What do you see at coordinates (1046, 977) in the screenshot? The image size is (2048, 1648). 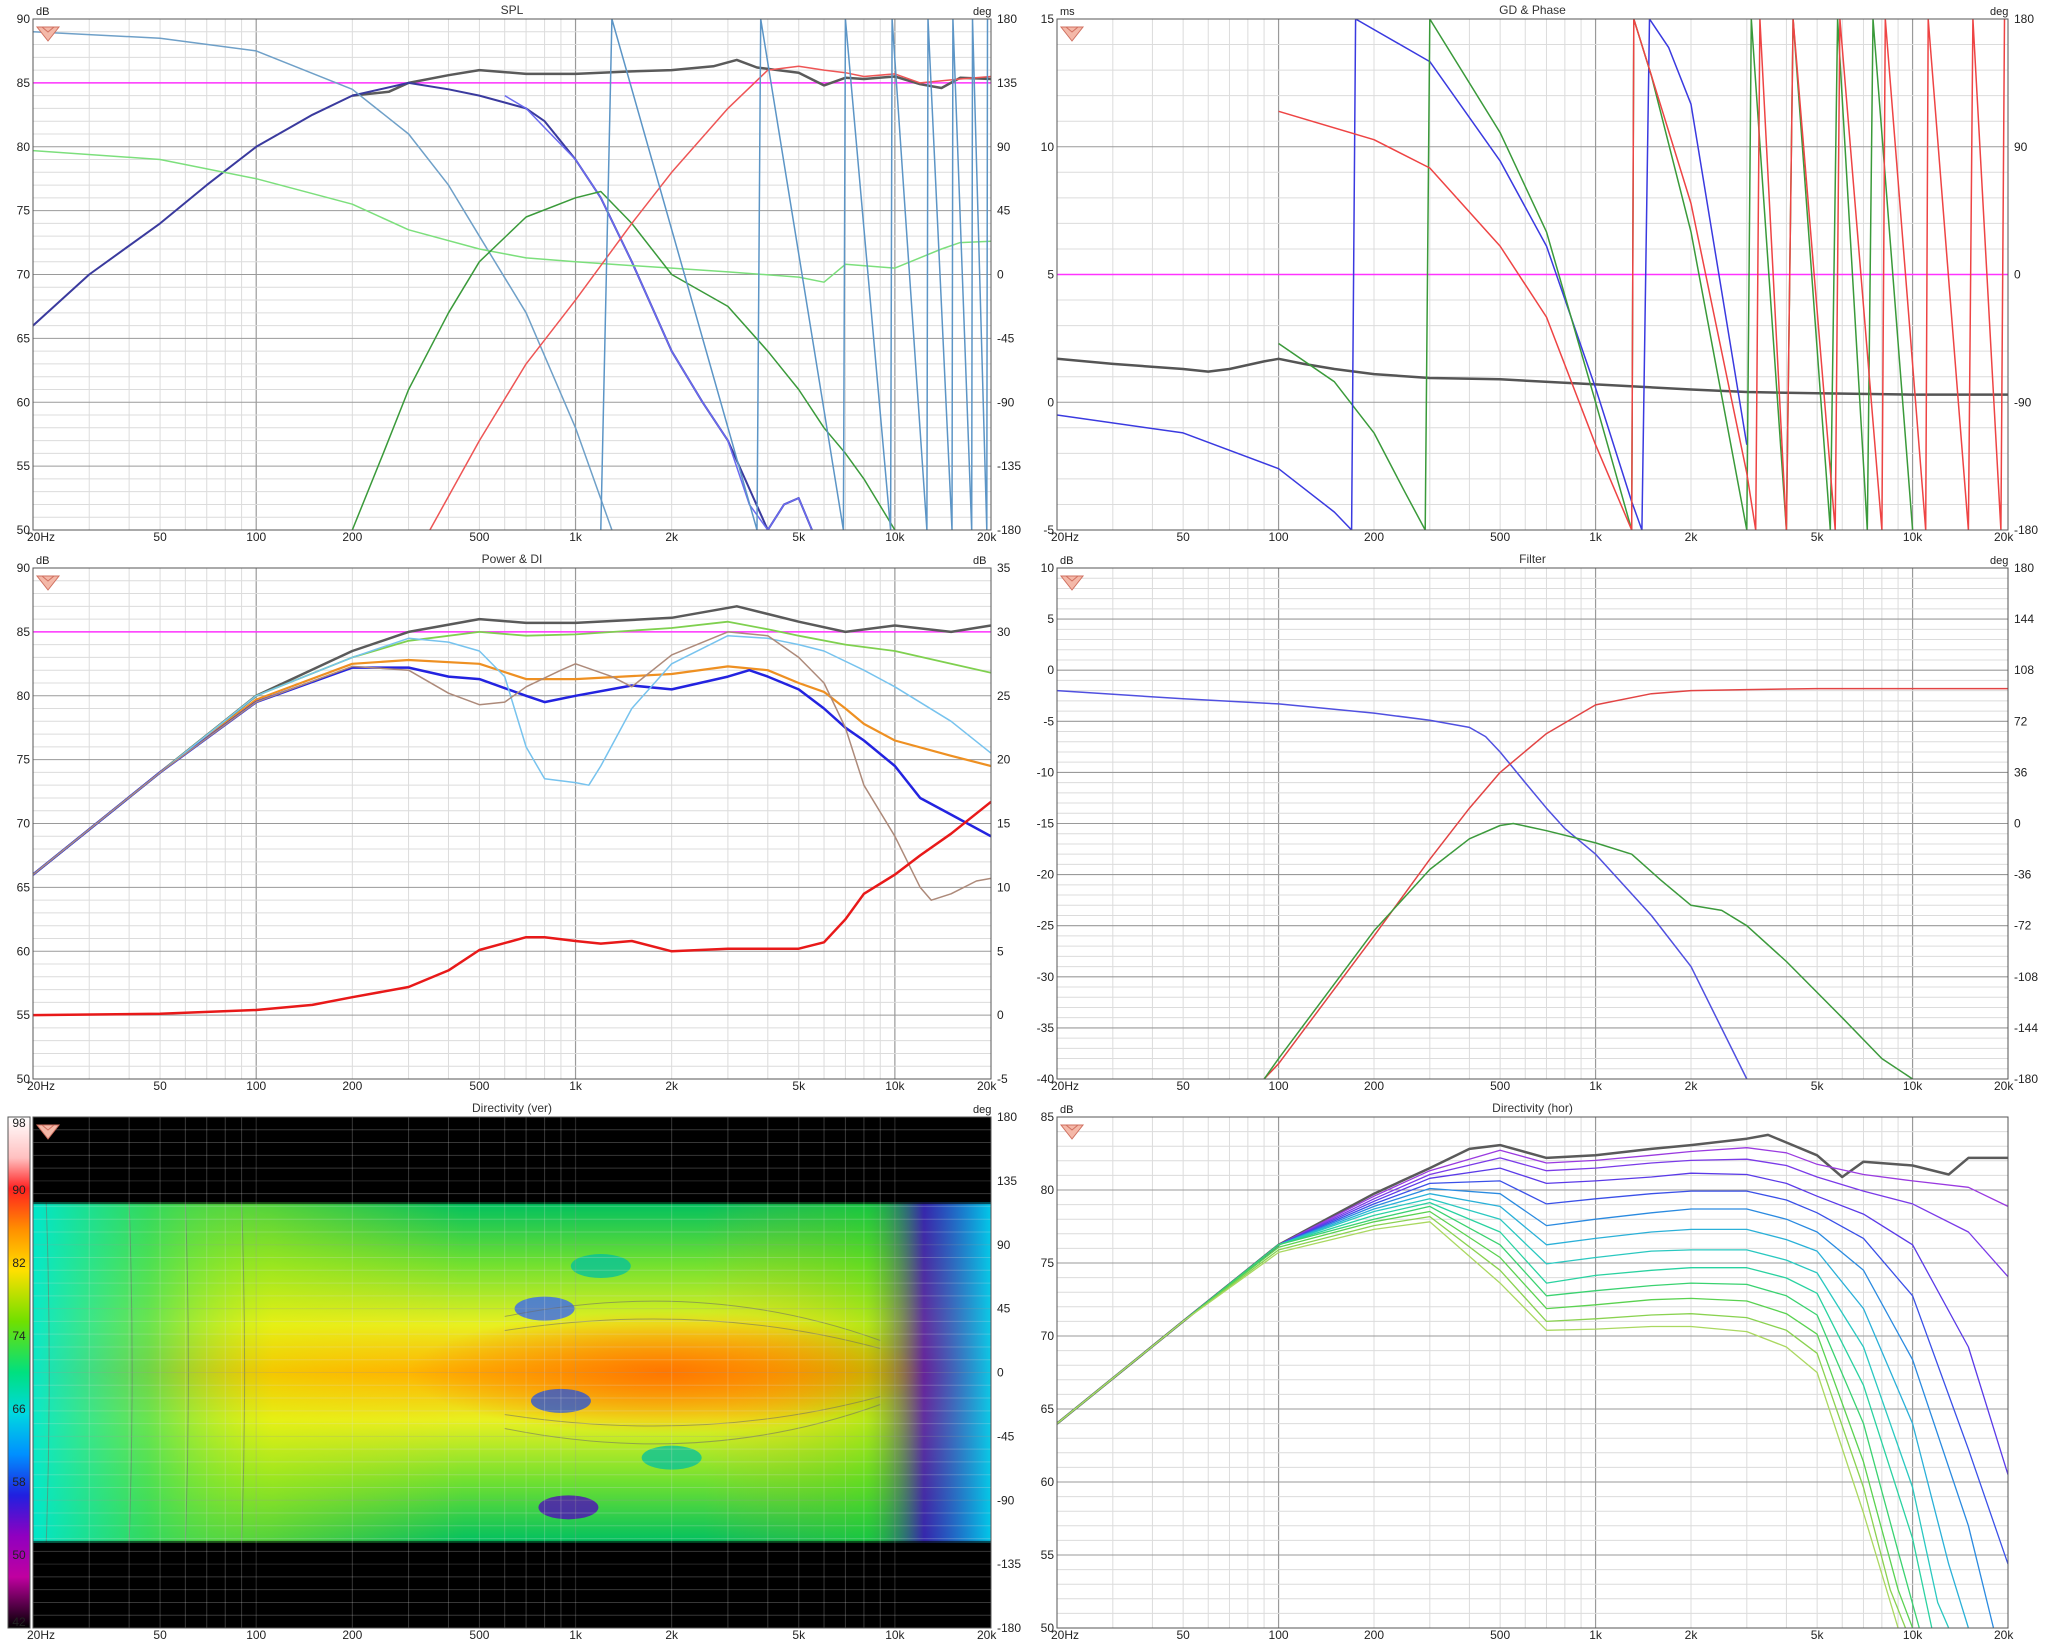 I see `y-tick-label: -30` at bounding box center [1046, 977].